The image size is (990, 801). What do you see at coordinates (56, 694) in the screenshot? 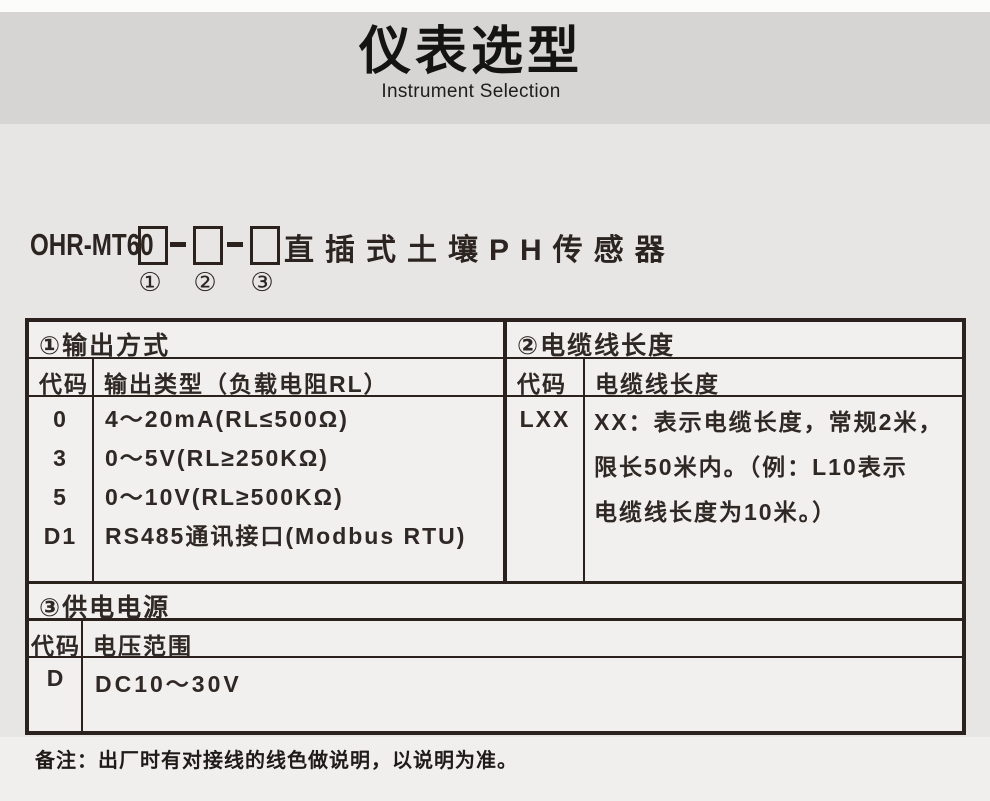
I see `section3-code-value: D` at bounding box center [56, 694].